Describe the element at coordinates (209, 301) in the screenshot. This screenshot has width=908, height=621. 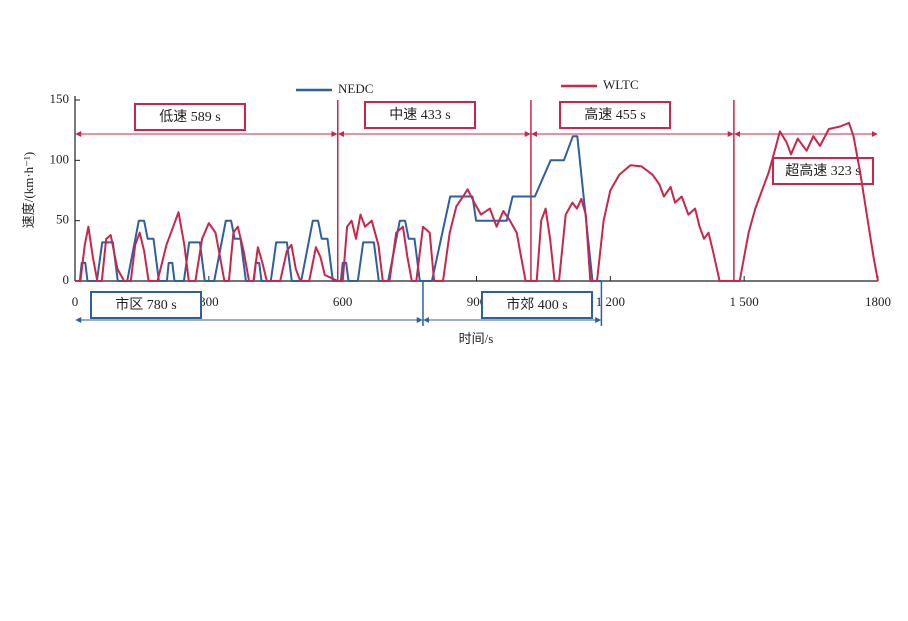
I see `x-tick-label: 300` at that location.